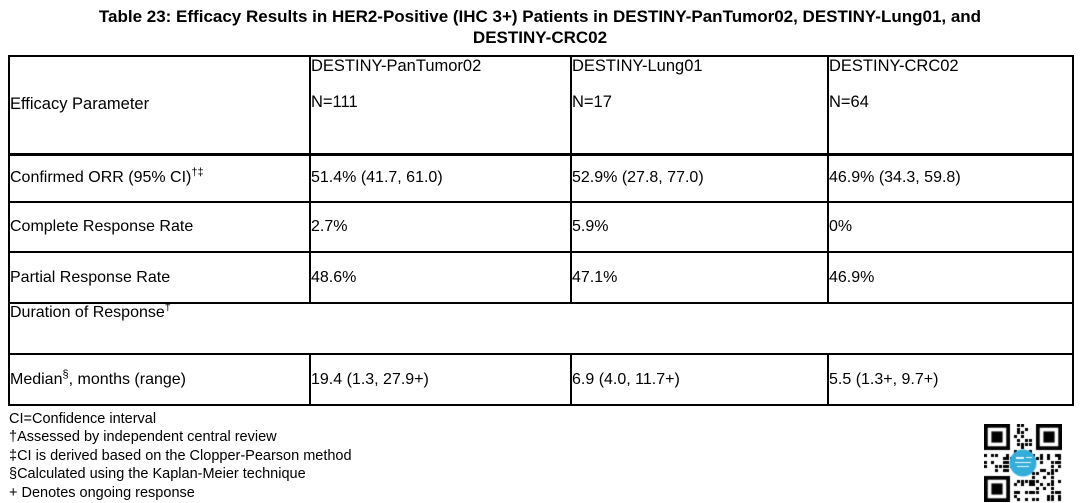  Describe the element at coordinates (83, 419) in the screenshot. I see `footnote-ci-definition: CI=Confidence interval` at that location.